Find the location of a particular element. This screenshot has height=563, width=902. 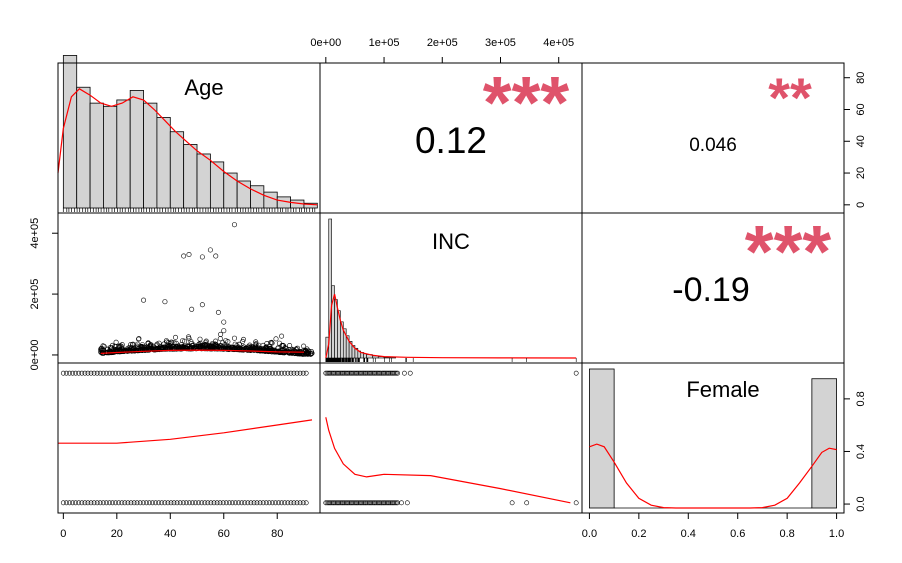

age-density-line is located at coordinates (187, 147).